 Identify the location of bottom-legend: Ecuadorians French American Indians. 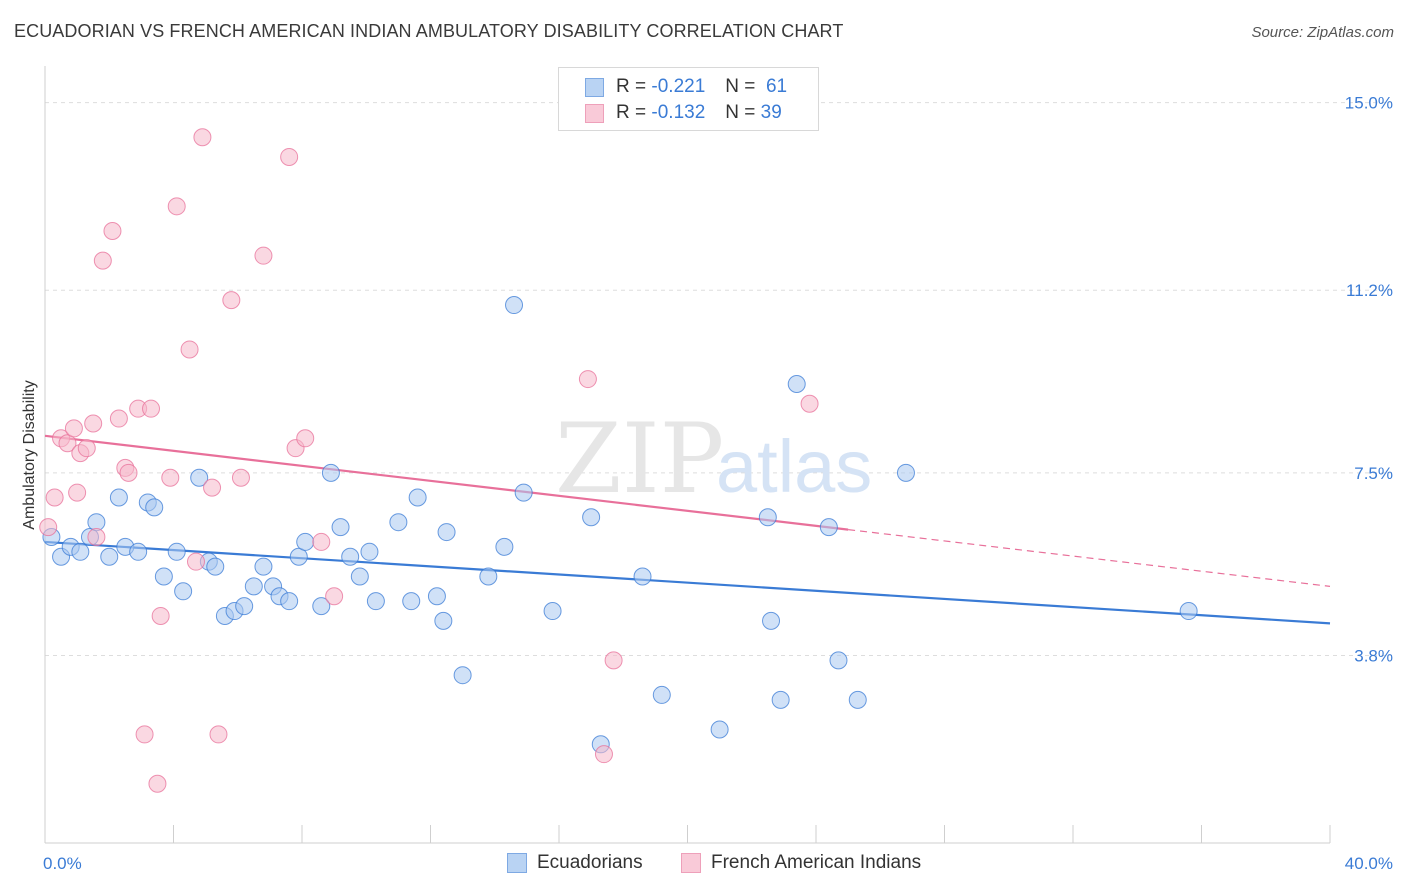
(703, 865).